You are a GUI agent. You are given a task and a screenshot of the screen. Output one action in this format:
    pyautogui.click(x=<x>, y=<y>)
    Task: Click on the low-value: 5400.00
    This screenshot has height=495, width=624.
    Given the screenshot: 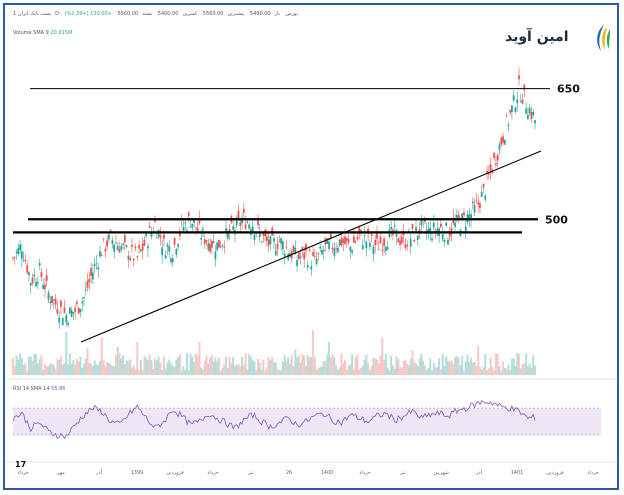 What is the action you would take?
    pyautogui.click(x=168, y=14)
    